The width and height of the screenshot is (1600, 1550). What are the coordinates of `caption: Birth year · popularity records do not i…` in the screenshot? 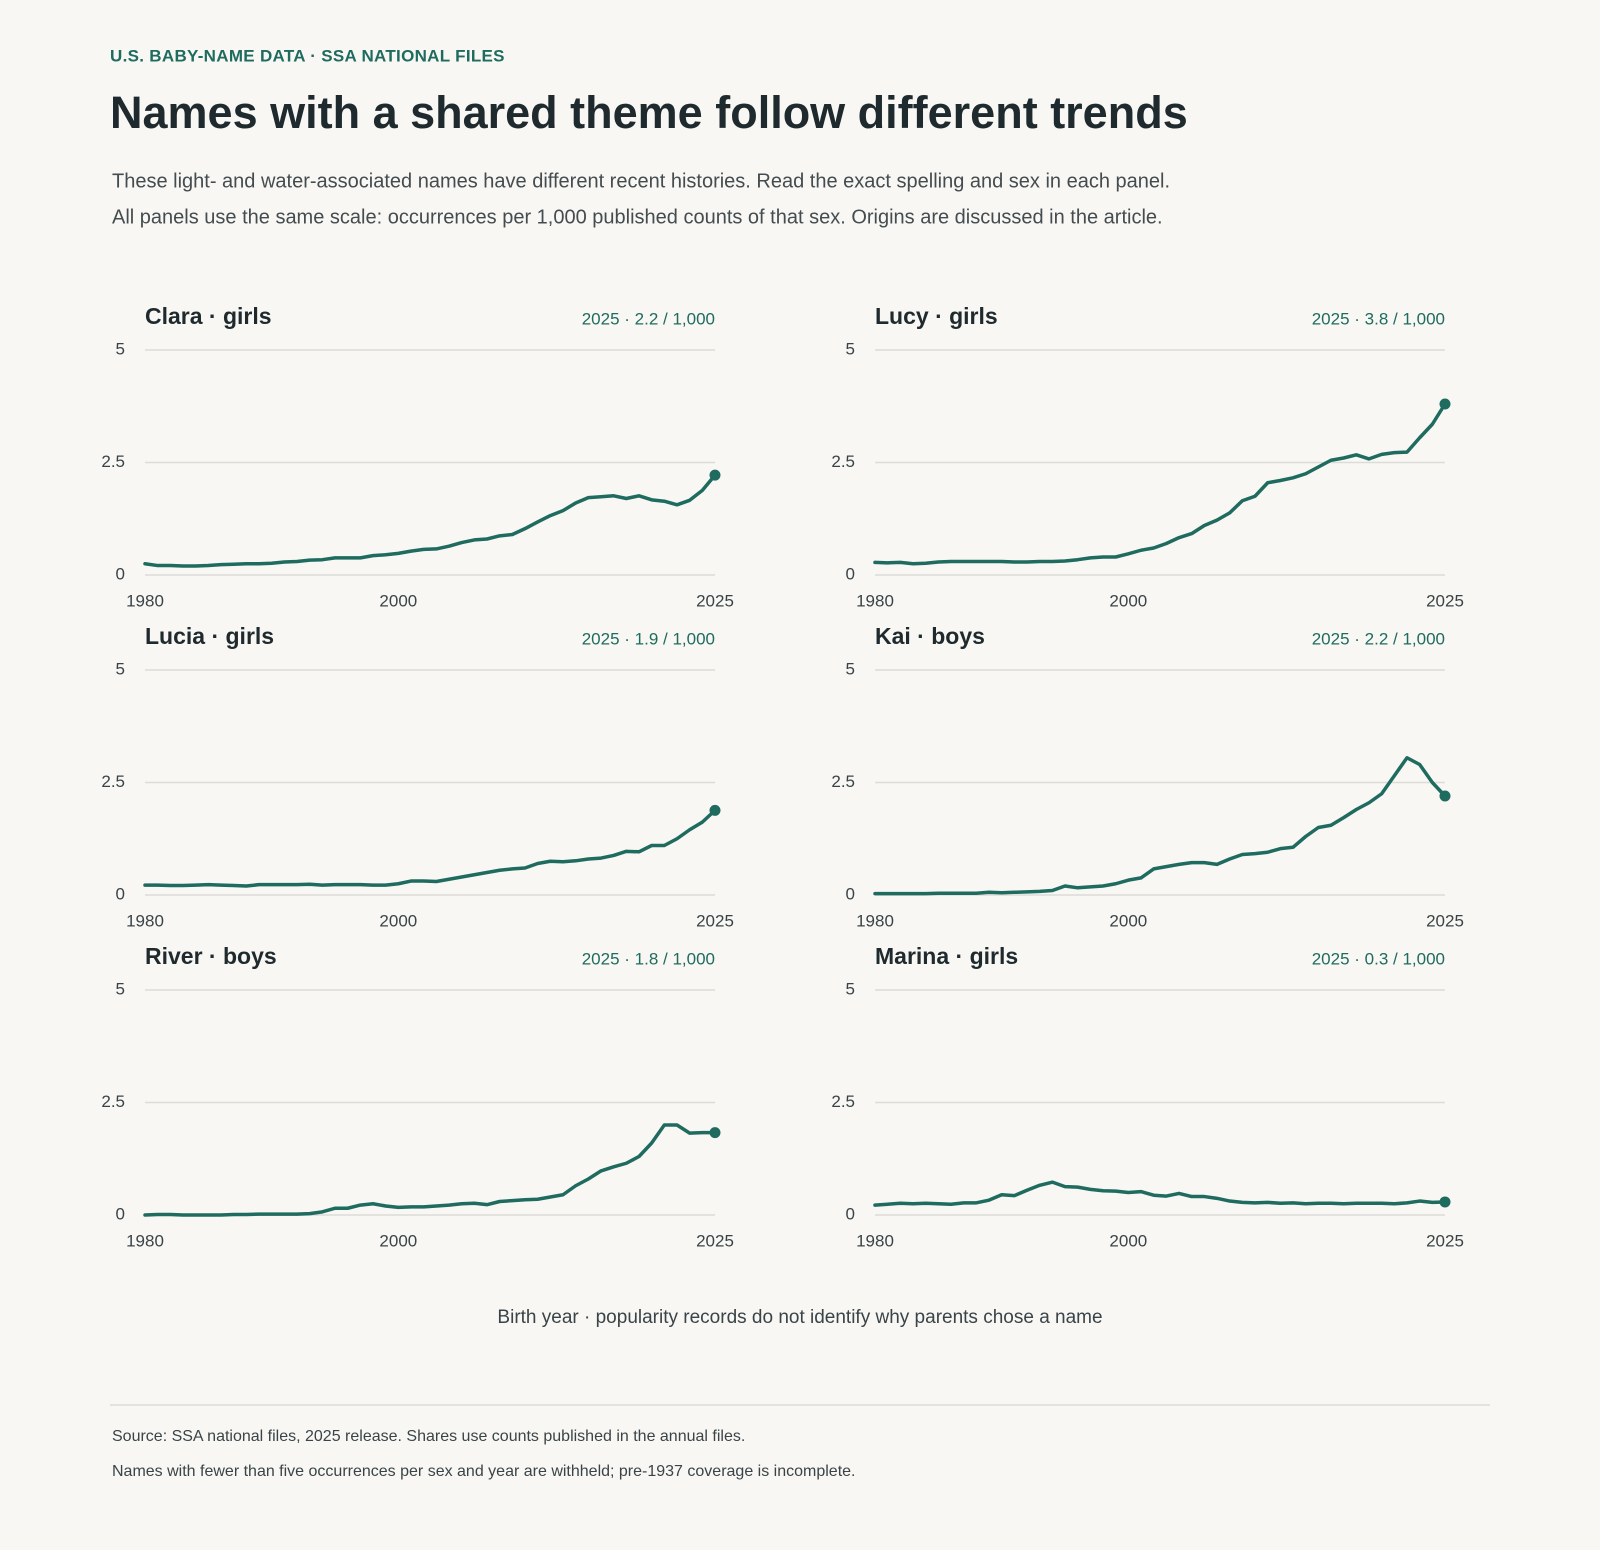 It's located at (799, 1317).